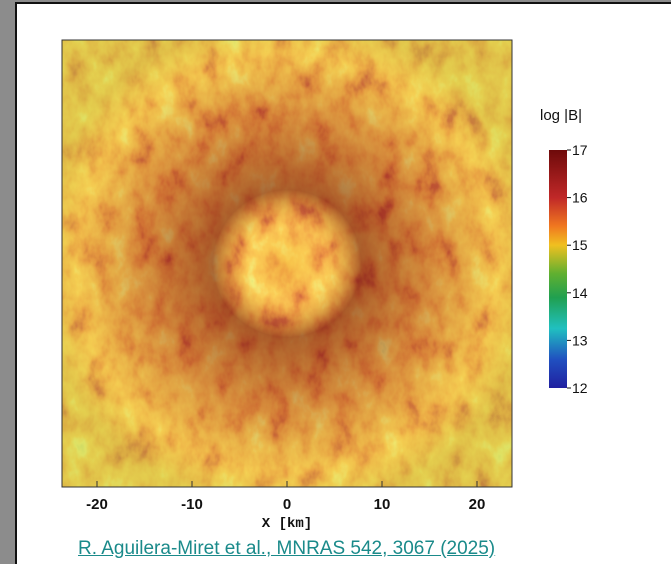 Image resolution: width=671 pixels, height=564 pixels. What do you see at coordinates (477, 504) in the screenshot?
I see `x-tick-label: 20` at bounding box center [477, 504].